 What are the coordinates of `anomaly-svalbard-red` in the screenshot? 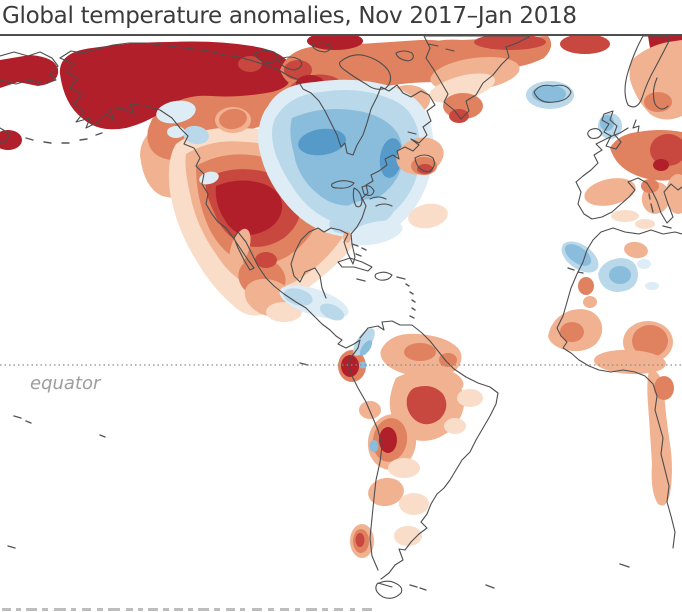 It's located at (585, 45).